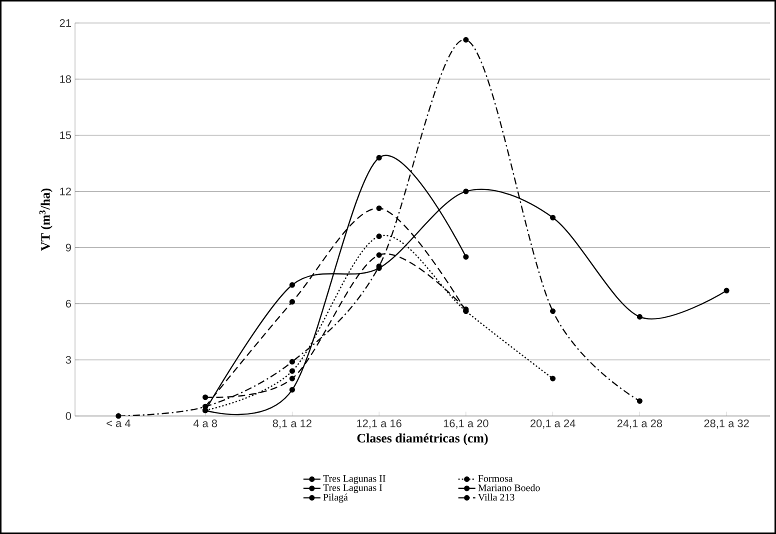 The image size is (776, 534). Describe the element at coordinates (726, 424) in the screenshot. I see `x-tick-label: 28,1 a 32` at that location.